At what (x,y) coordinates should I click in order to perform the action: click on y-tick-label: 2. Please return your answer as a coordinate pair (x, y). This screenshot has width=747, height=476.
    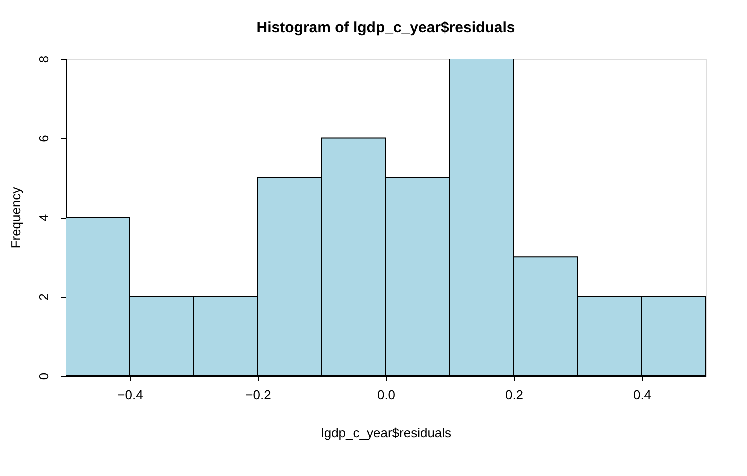
    Looking at the image, I should click on (44, 297).